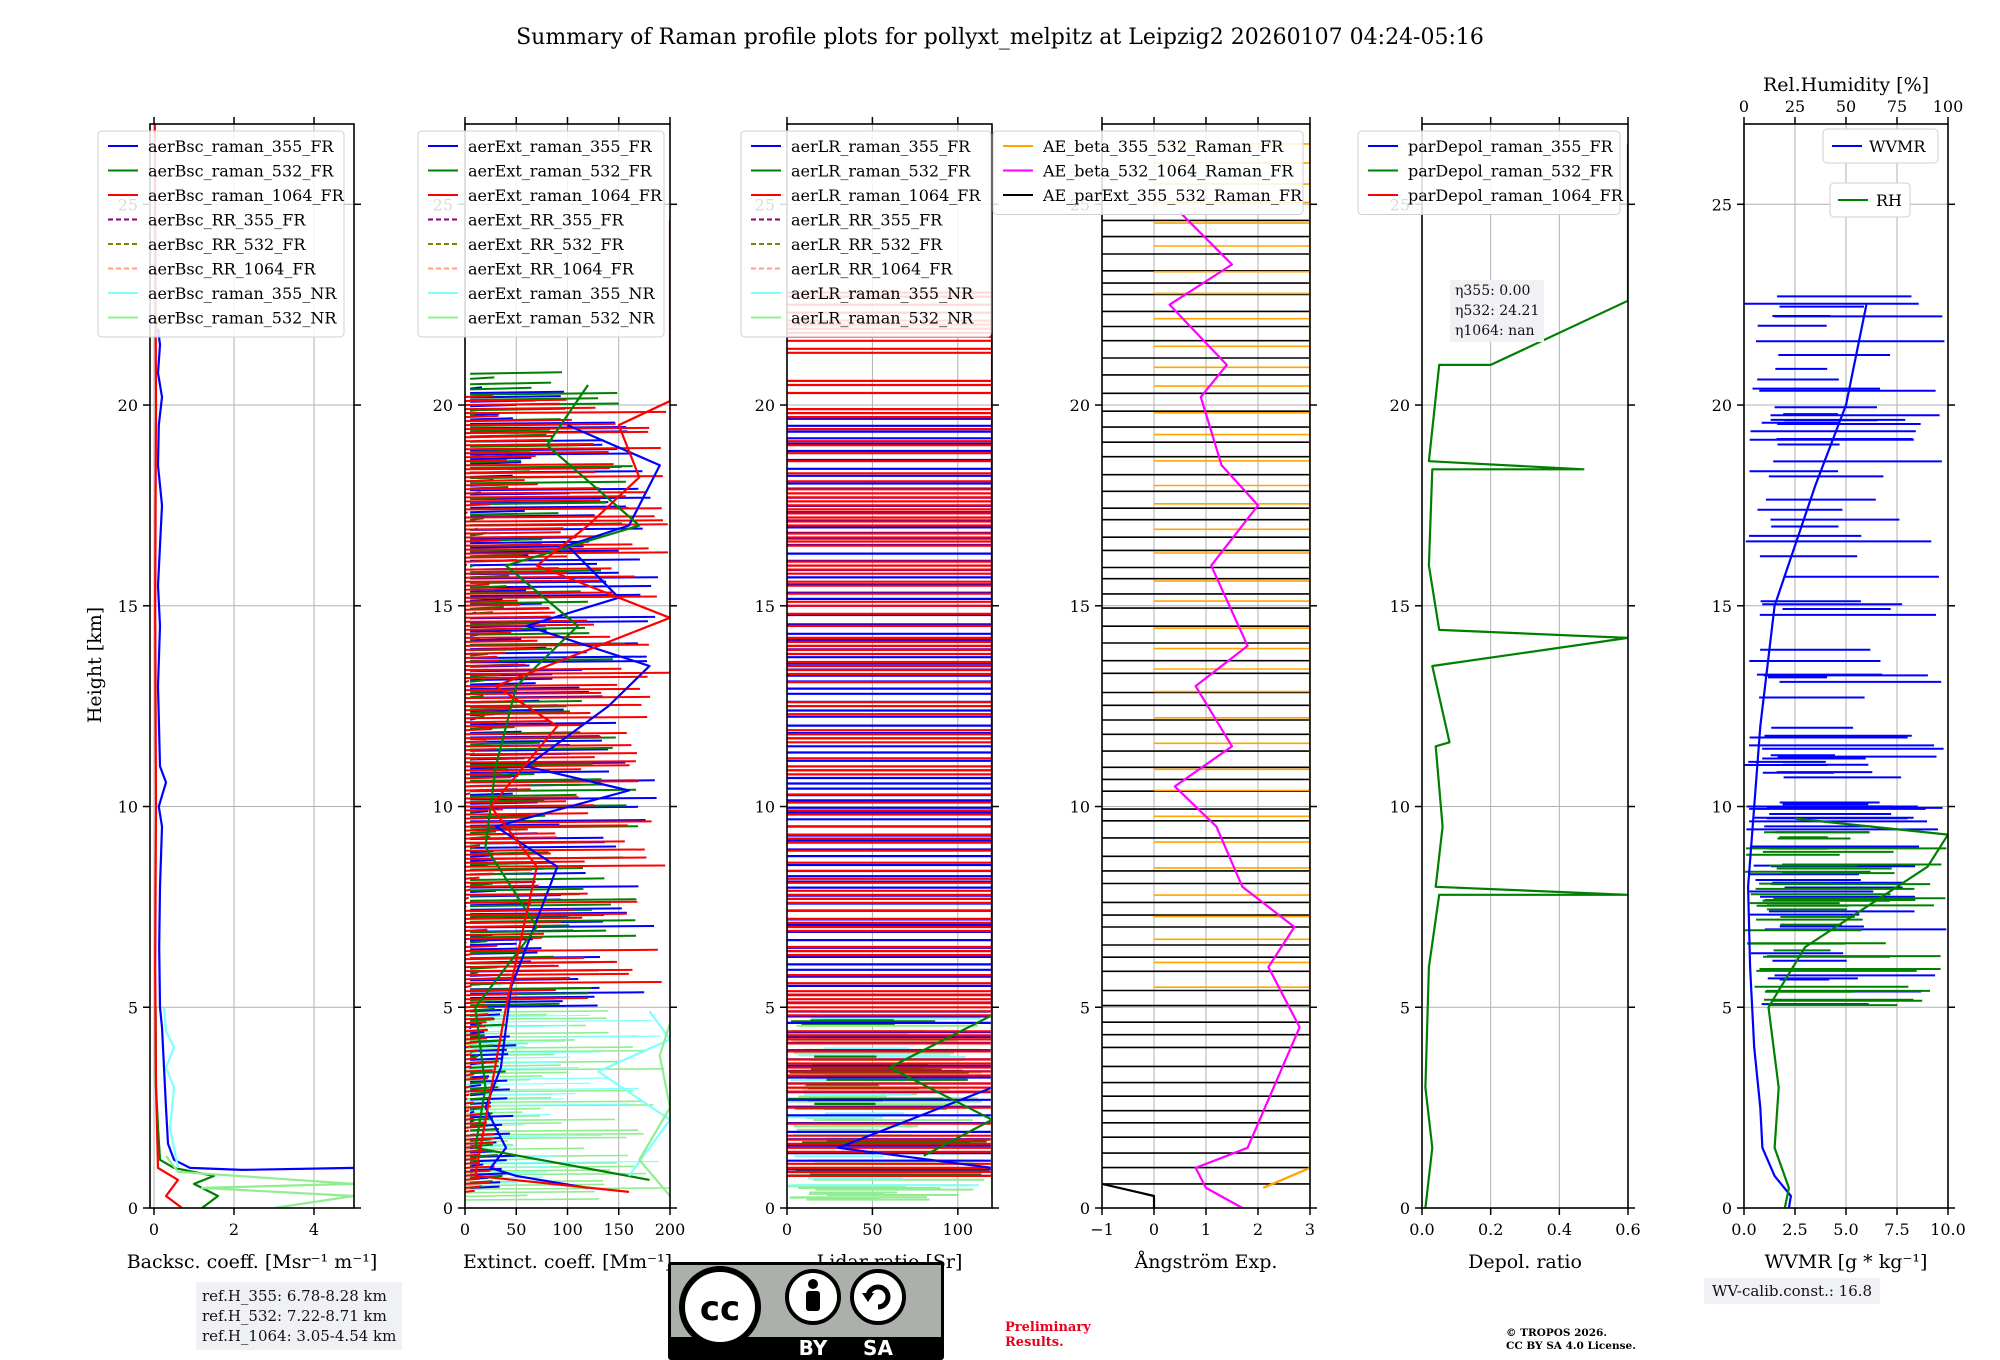 The height and width of the screenshot is (1360, 2000). What do you see at coordinates (232, 269) in the screenshot?
I see `legend-label: aerBsc_RR_1064_FR` at bounding box center [232, 269].